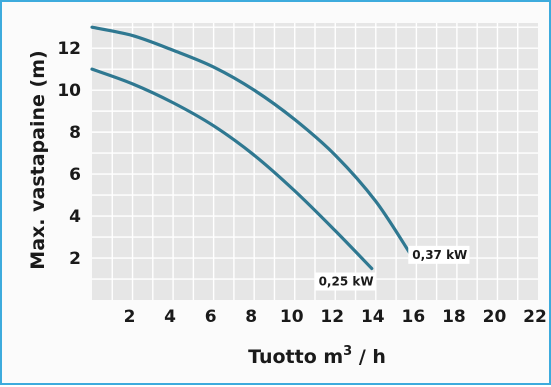  What do you see at coordinates (346, 282) in the screenshot?
I see `series-label-1: 0,25 kW` at bounding box center [346, 282].